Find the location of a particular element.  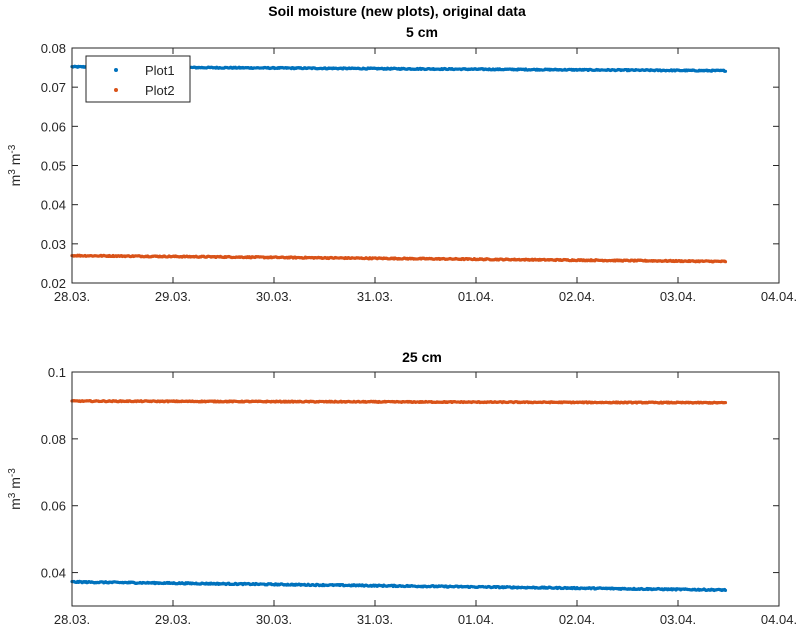

y-tick-label: 0.03 is located at coordinates (53, 244).